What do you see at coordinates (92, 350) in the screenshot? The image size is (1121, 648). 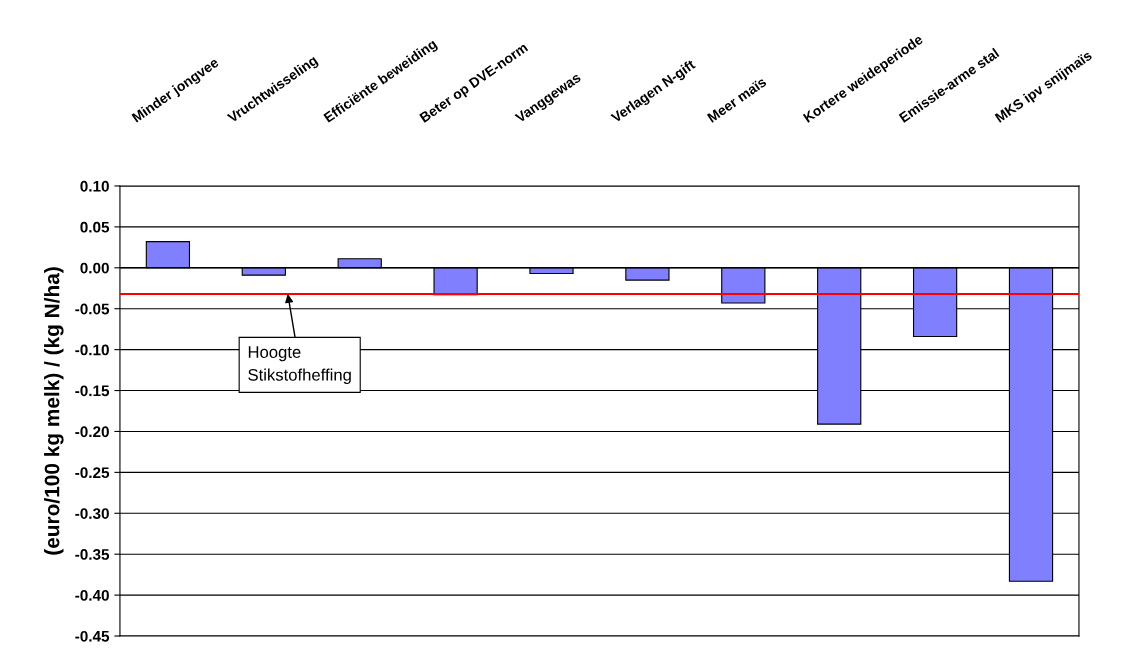 I see `y-tick-label: -0.10` at bounding box center [92, 350].